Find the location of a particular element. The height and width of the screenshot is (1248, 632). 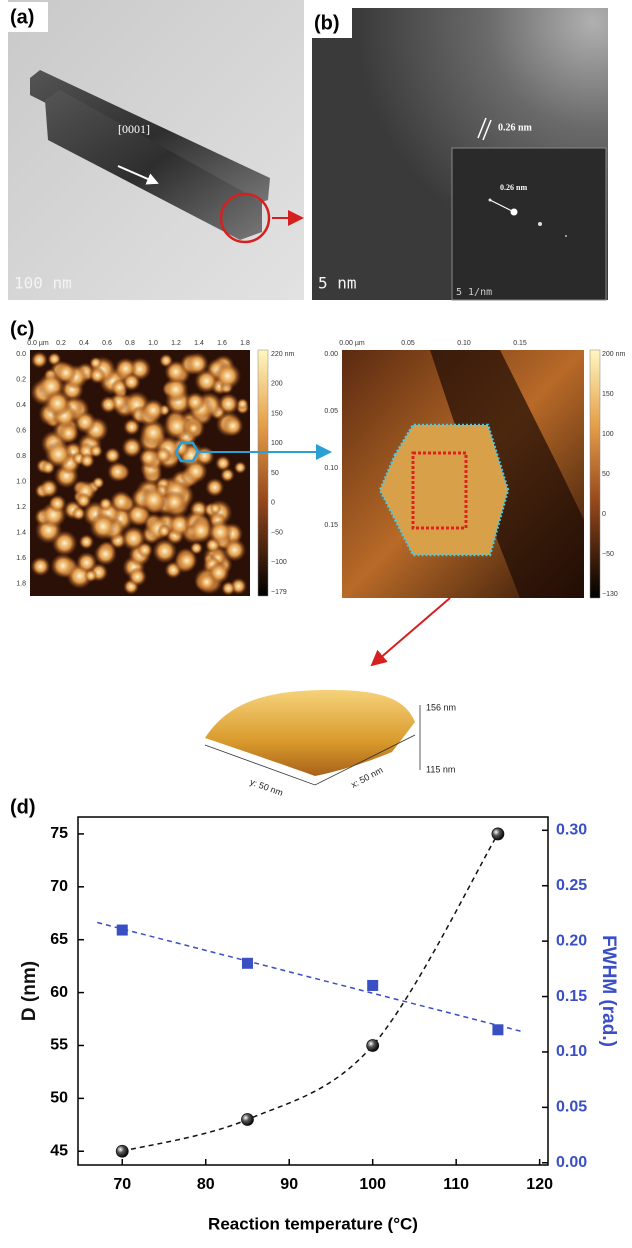

colorbar-tick-label: 50 is located at coordinates (606, 474).